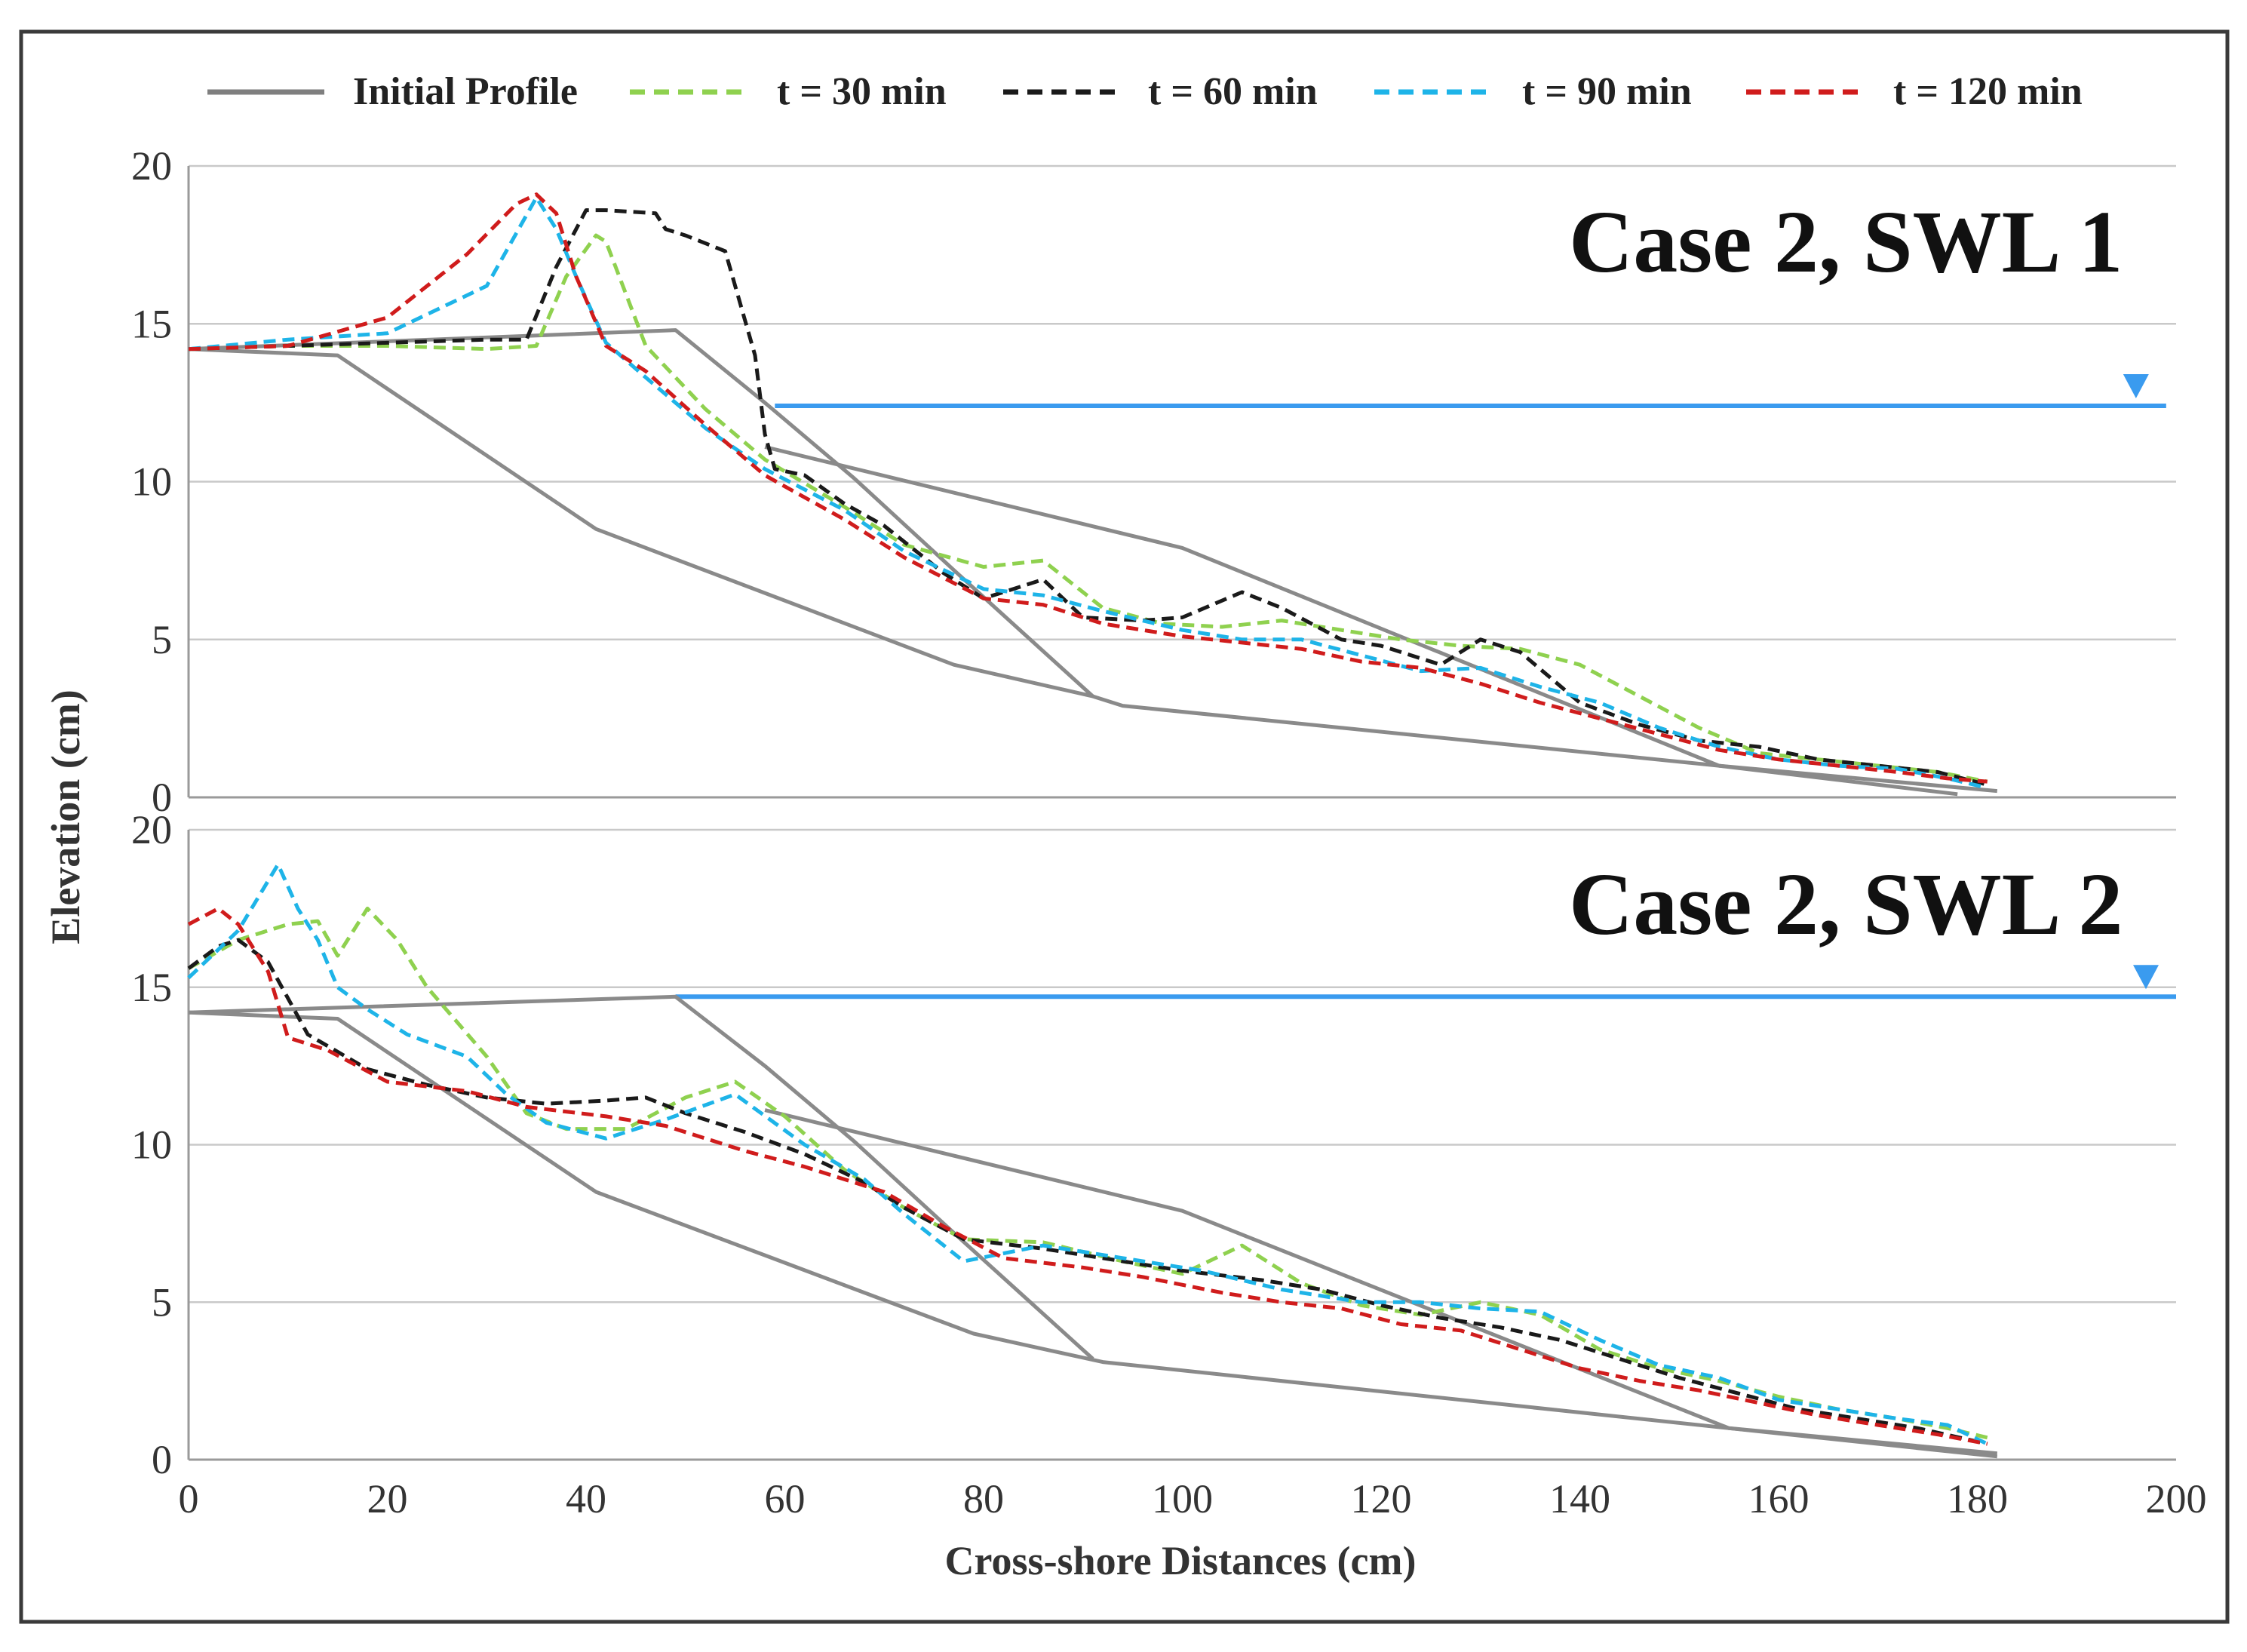 This screenshot has height=1652, width=2247. What do you see at coordinates (983, 1498) in the screenshot?
I see `x-tick-label: 80` at bounding box center [983, 1498].